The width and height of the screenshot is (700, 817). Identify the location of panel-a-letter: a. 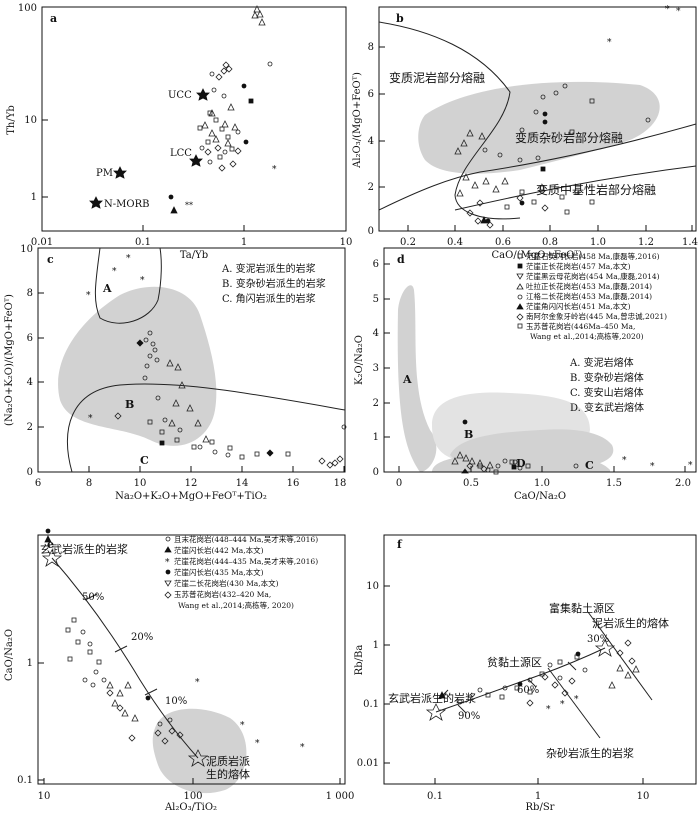
(53, 18).